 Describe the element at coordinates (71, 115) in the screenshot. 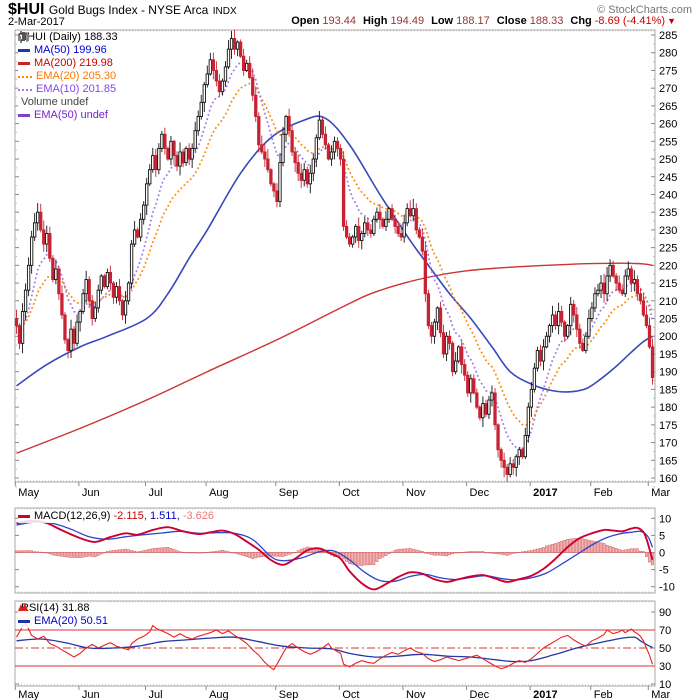

I see `legend-label: EMA(50) undef` at that location.